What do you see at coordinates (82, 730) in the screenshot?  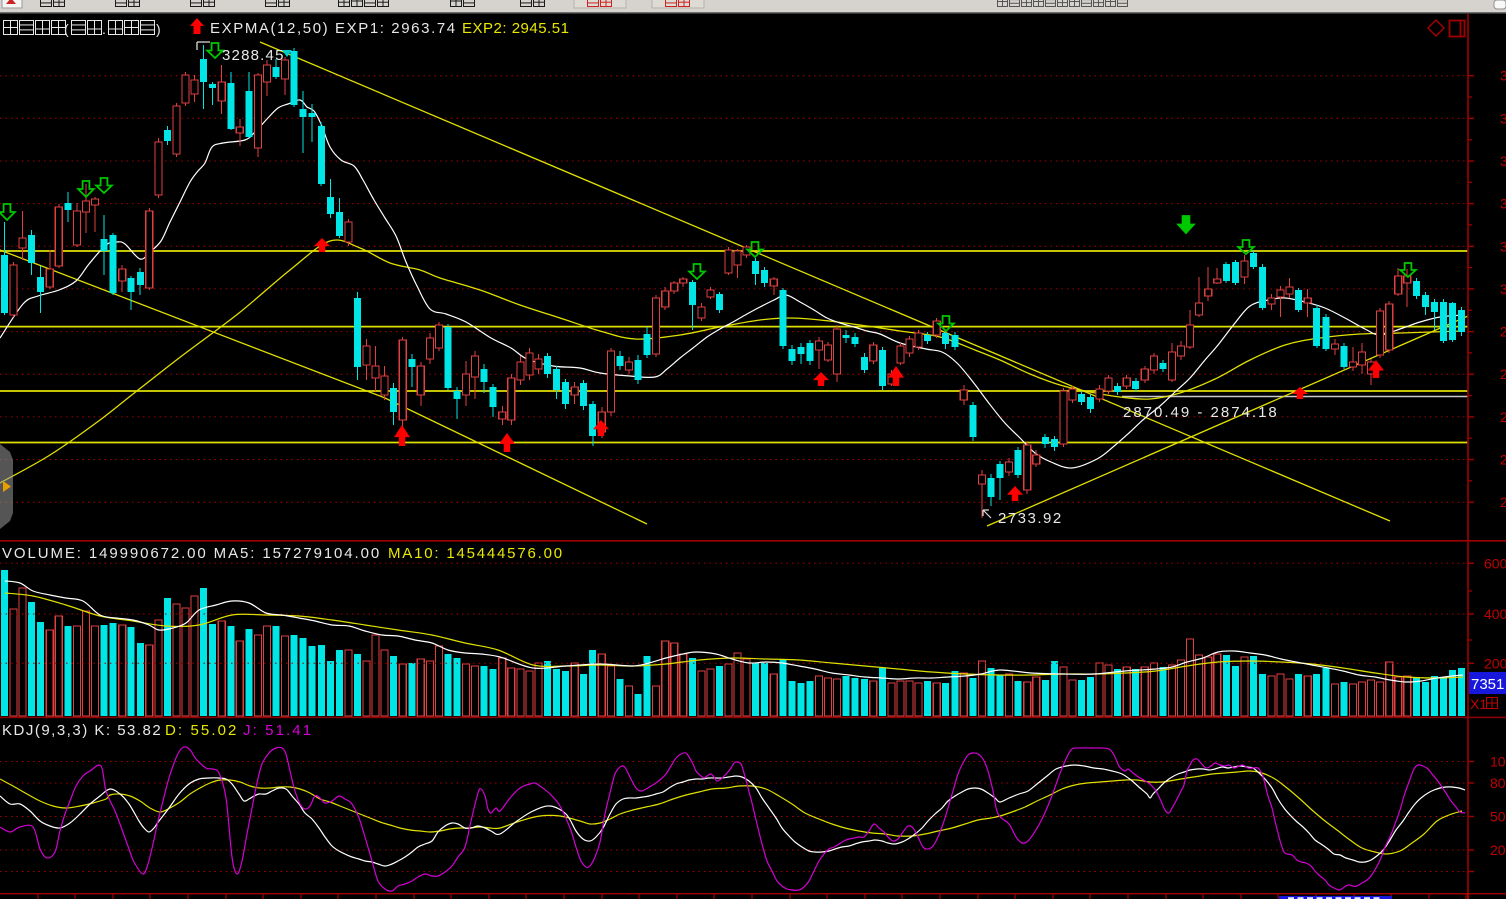 I see `svg-text: KDJ(9,3,3) K: 53.82` at bounding box center [82, 730].